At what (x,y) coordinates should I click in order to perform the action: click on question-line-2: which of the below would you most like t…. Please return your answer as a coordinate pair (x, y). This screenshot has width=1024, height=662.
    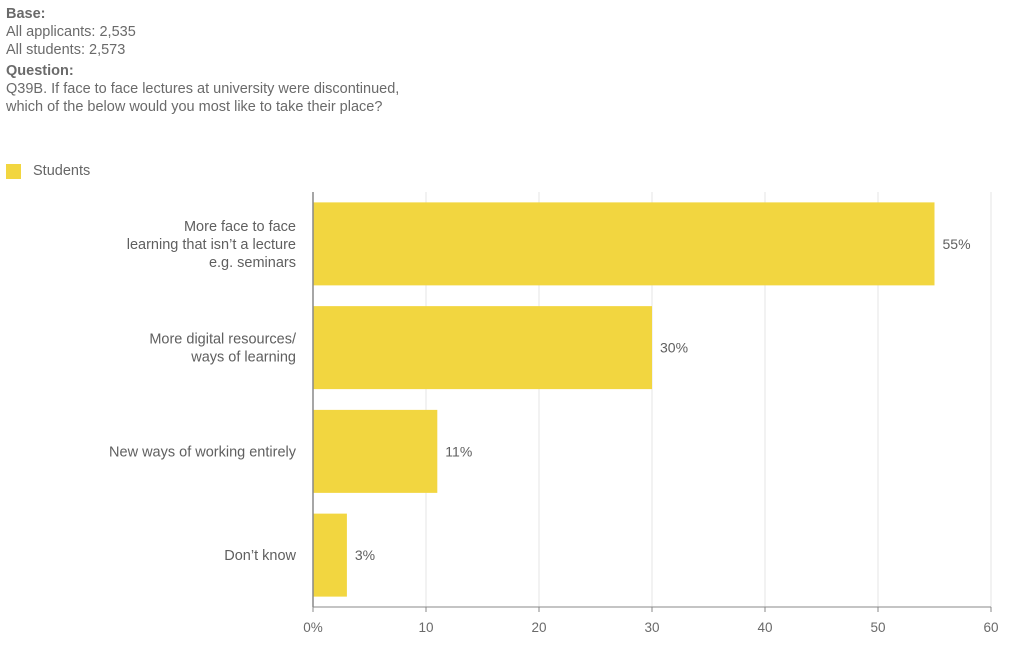
    Looking at the image, I should click on (194, 107).